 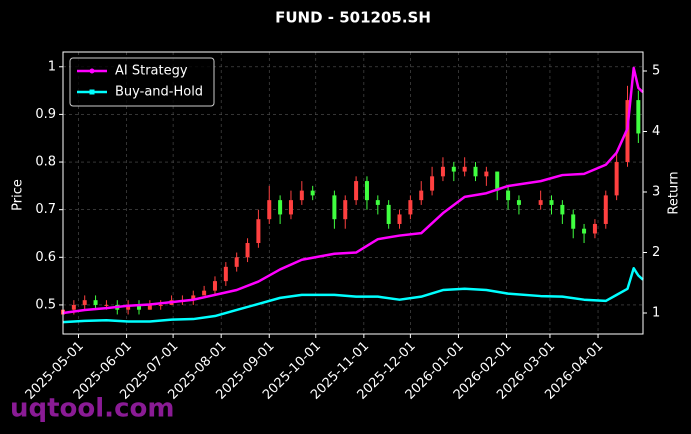 I want to click on y-tick-label: 0.6, so click(x=45, y=257).